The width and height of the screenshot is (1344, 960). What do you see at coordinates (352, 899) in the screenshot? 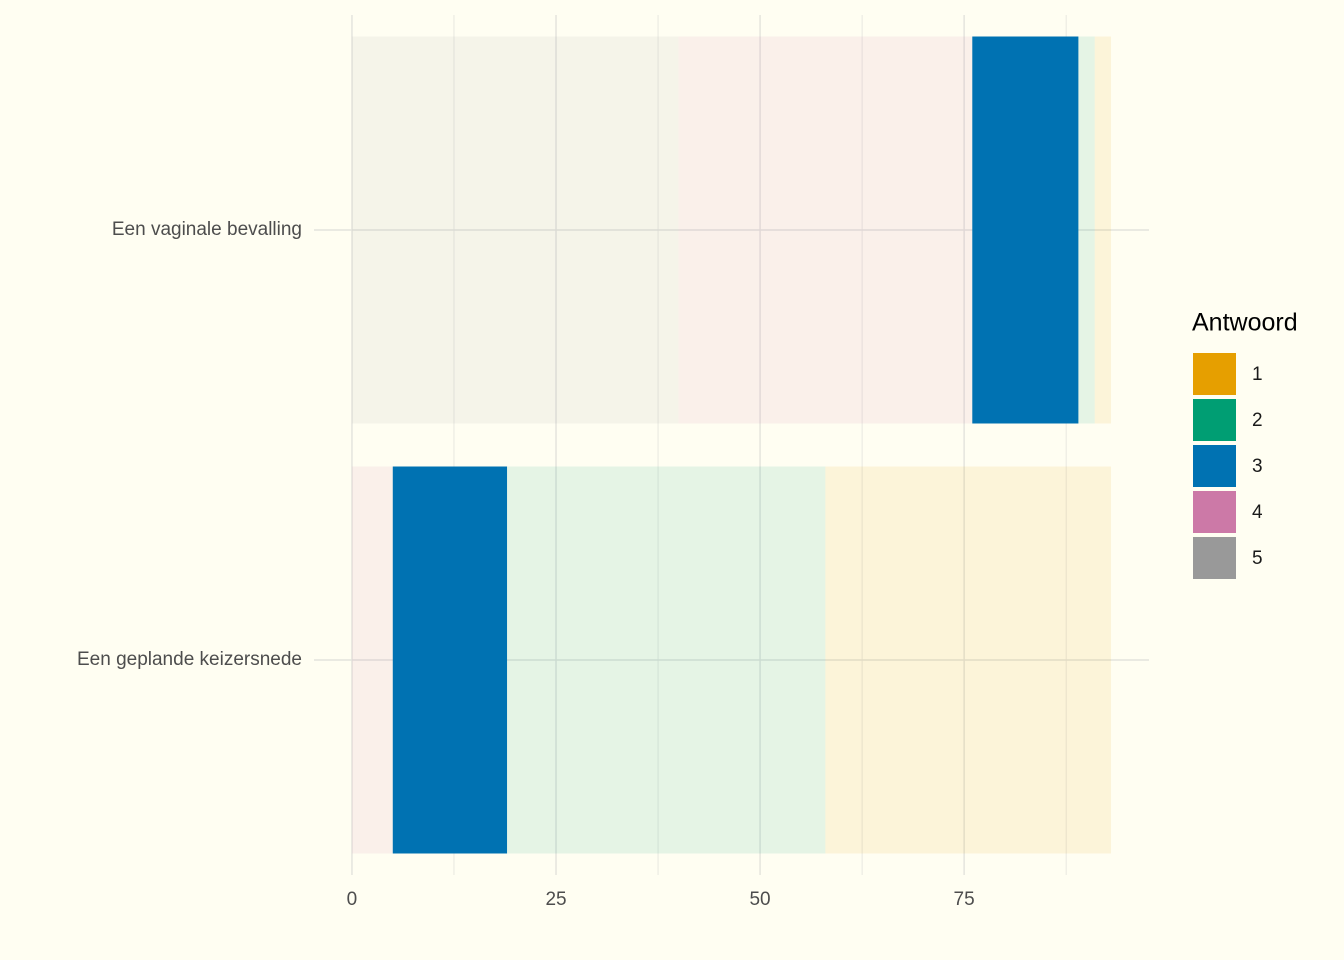
I see `x-tick-label: 0` at bounding box center [352, 899].